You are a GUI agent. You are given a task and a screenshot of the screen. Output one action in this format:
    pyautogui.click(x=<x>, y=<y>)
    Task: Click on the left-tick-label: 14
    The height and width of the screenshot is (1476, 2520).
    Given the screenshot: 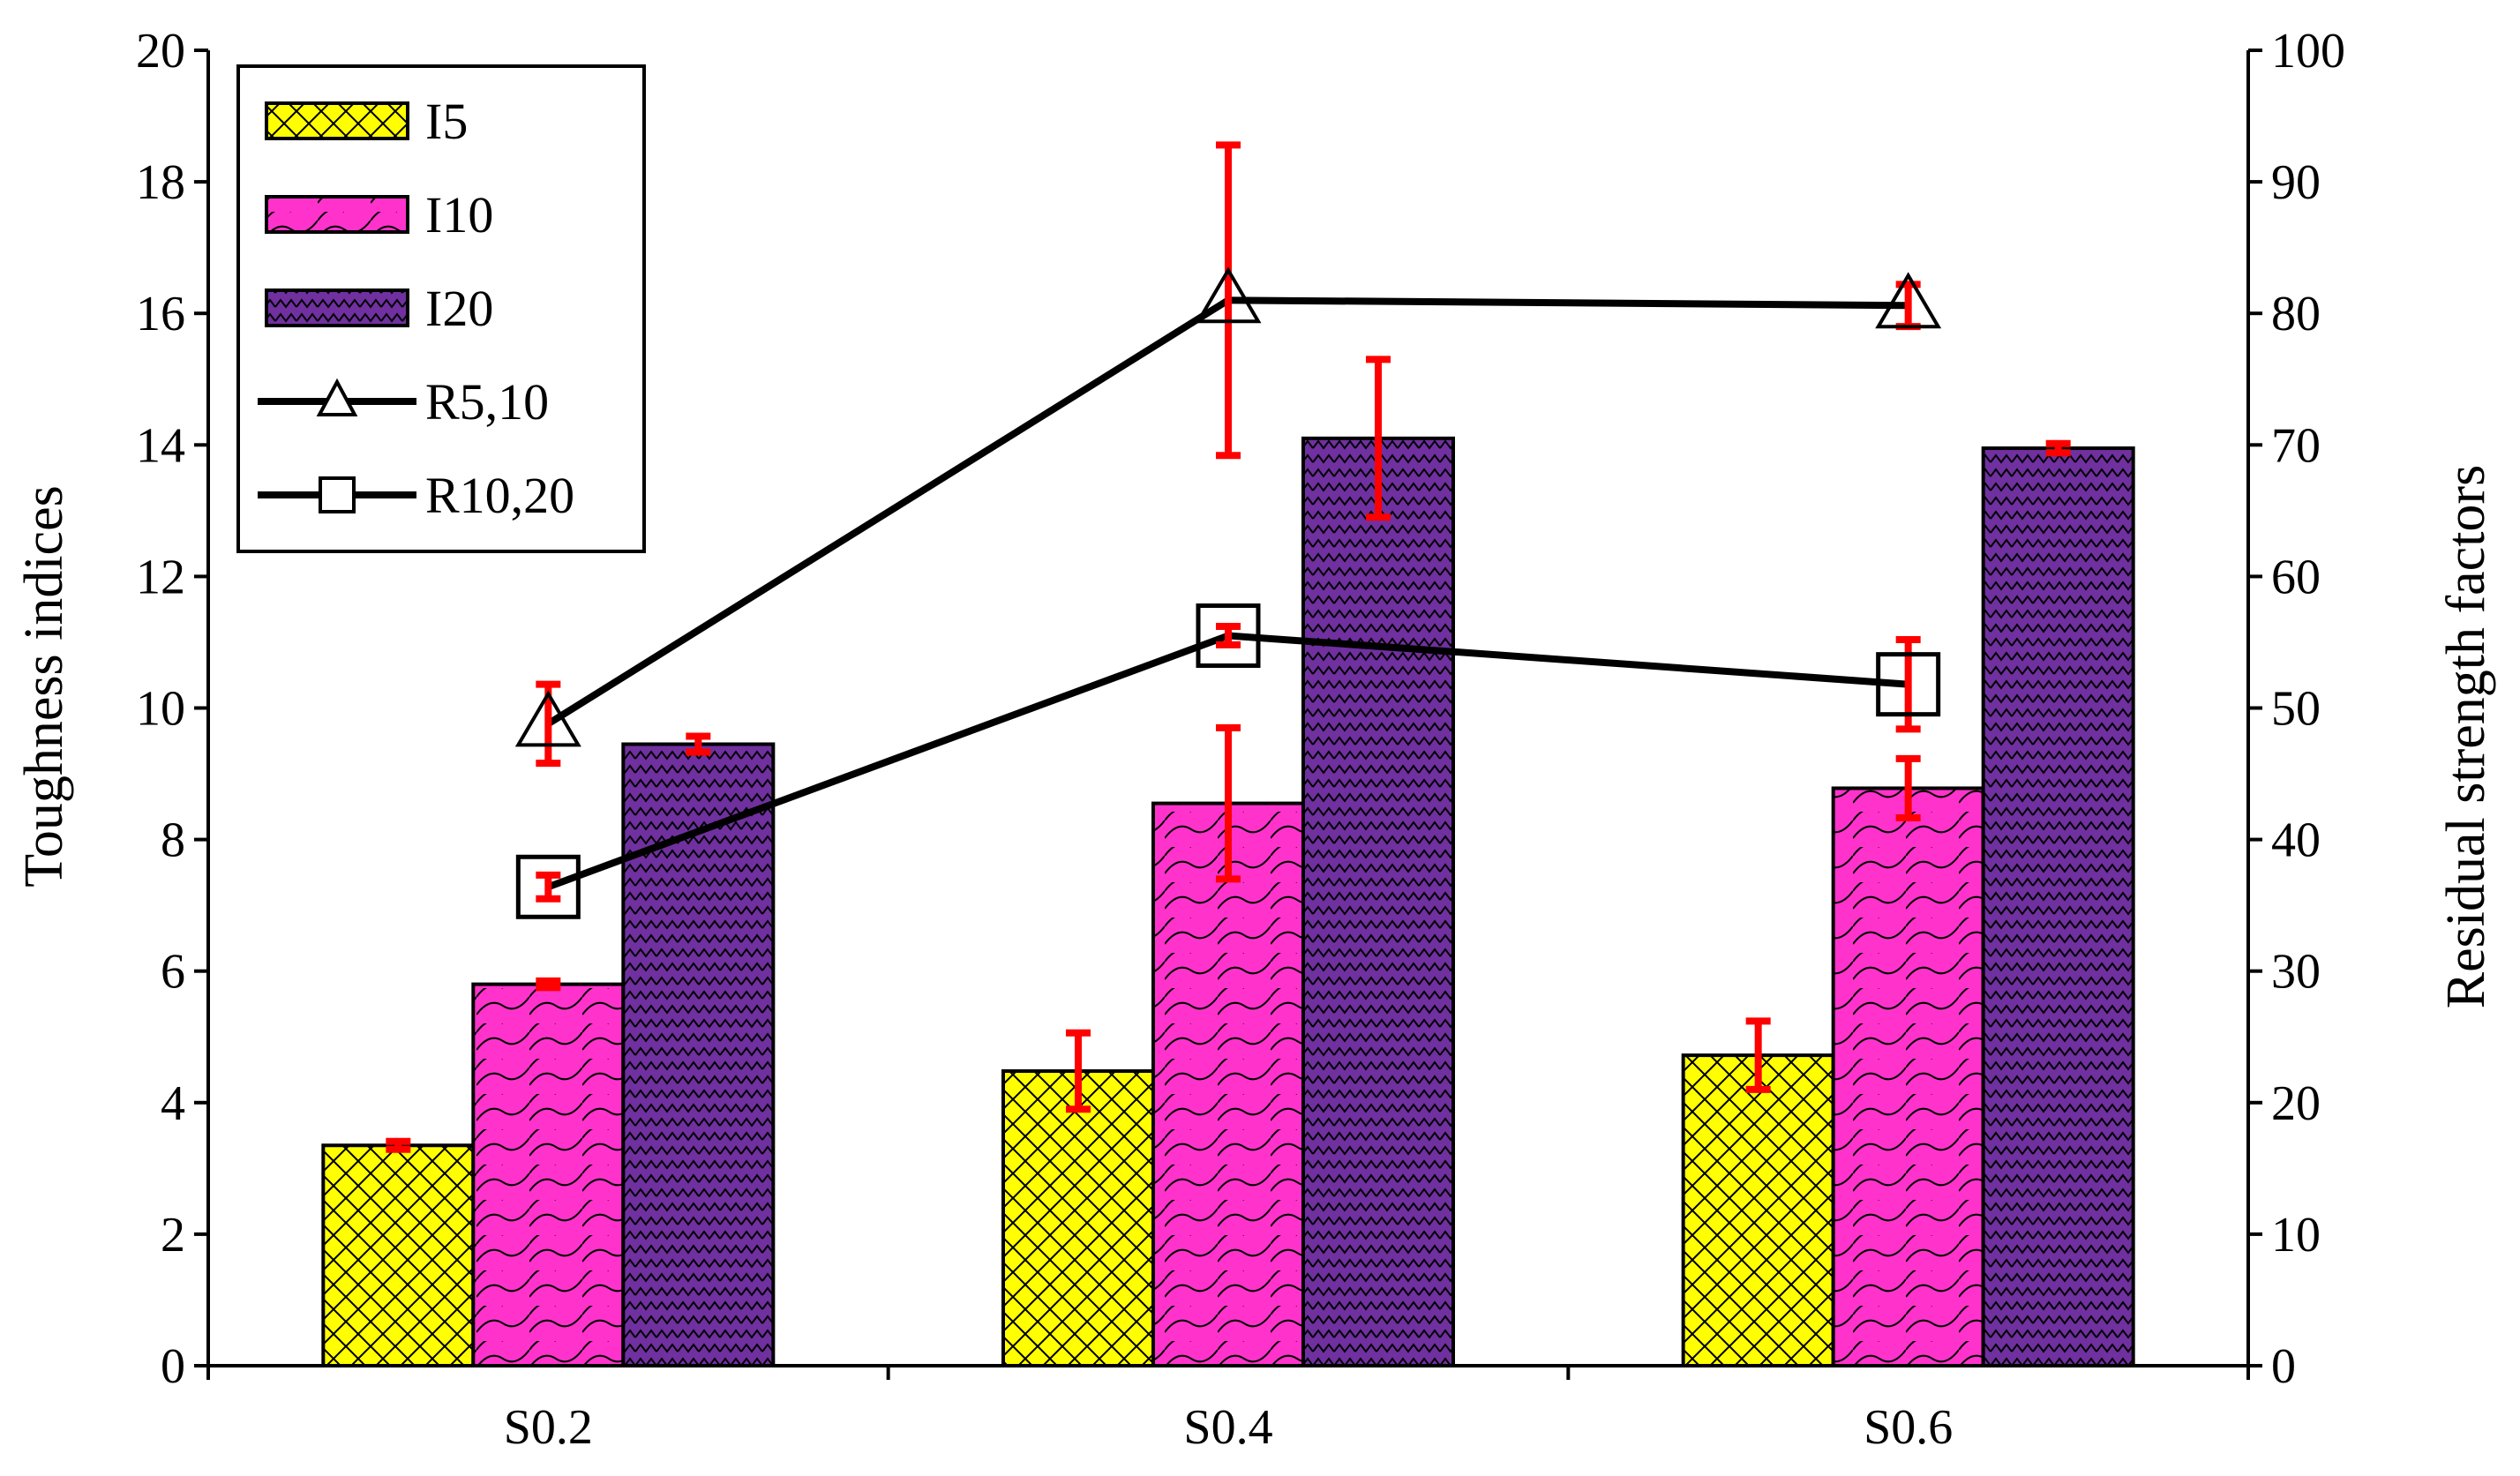 What is the action you would take?
    pyautogui.click(x=160, y=445)
    